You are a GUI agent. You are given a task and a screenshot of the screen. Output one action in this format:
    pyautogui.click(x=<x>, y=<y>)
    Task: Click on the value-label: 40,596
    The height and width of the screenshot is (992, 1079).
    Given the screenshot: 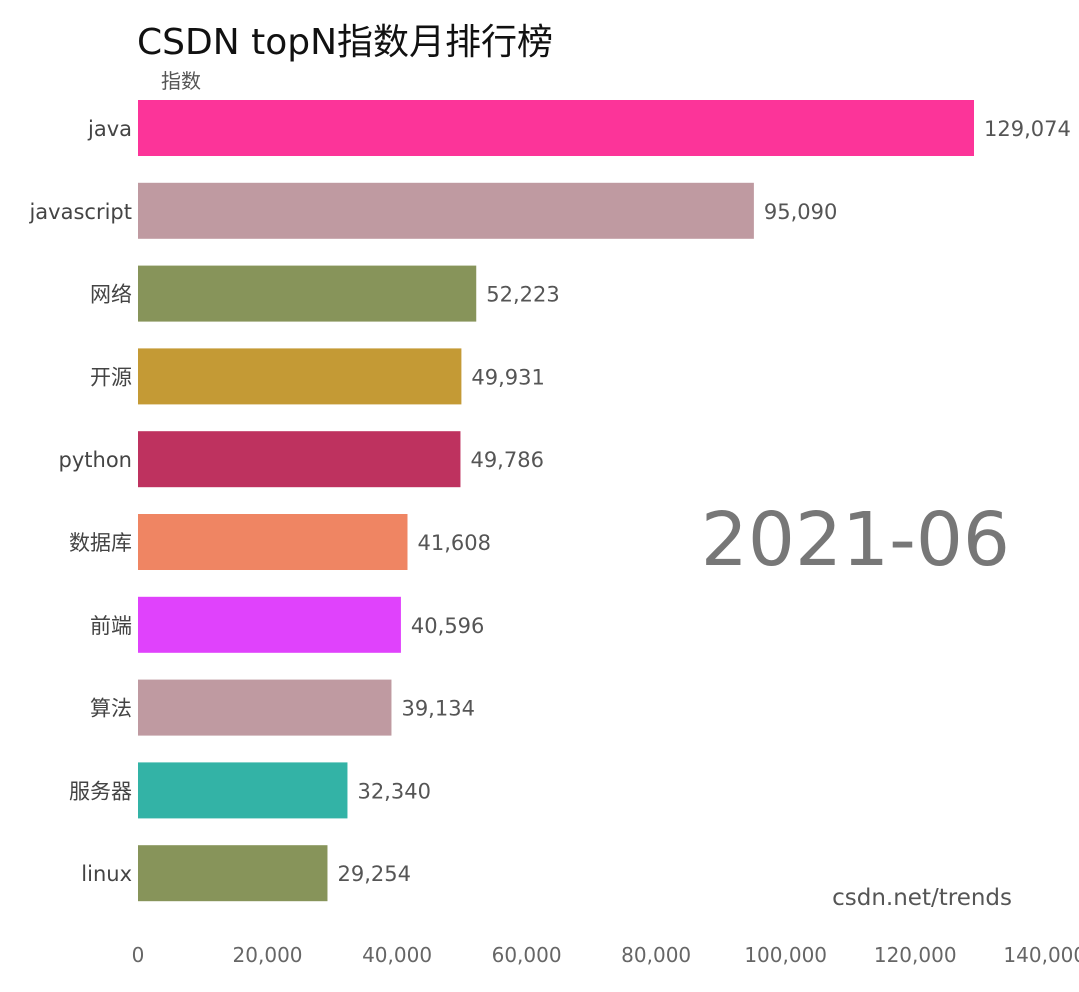 What is the action you would take?
    pyautogui.click(x=447, y=626)
    